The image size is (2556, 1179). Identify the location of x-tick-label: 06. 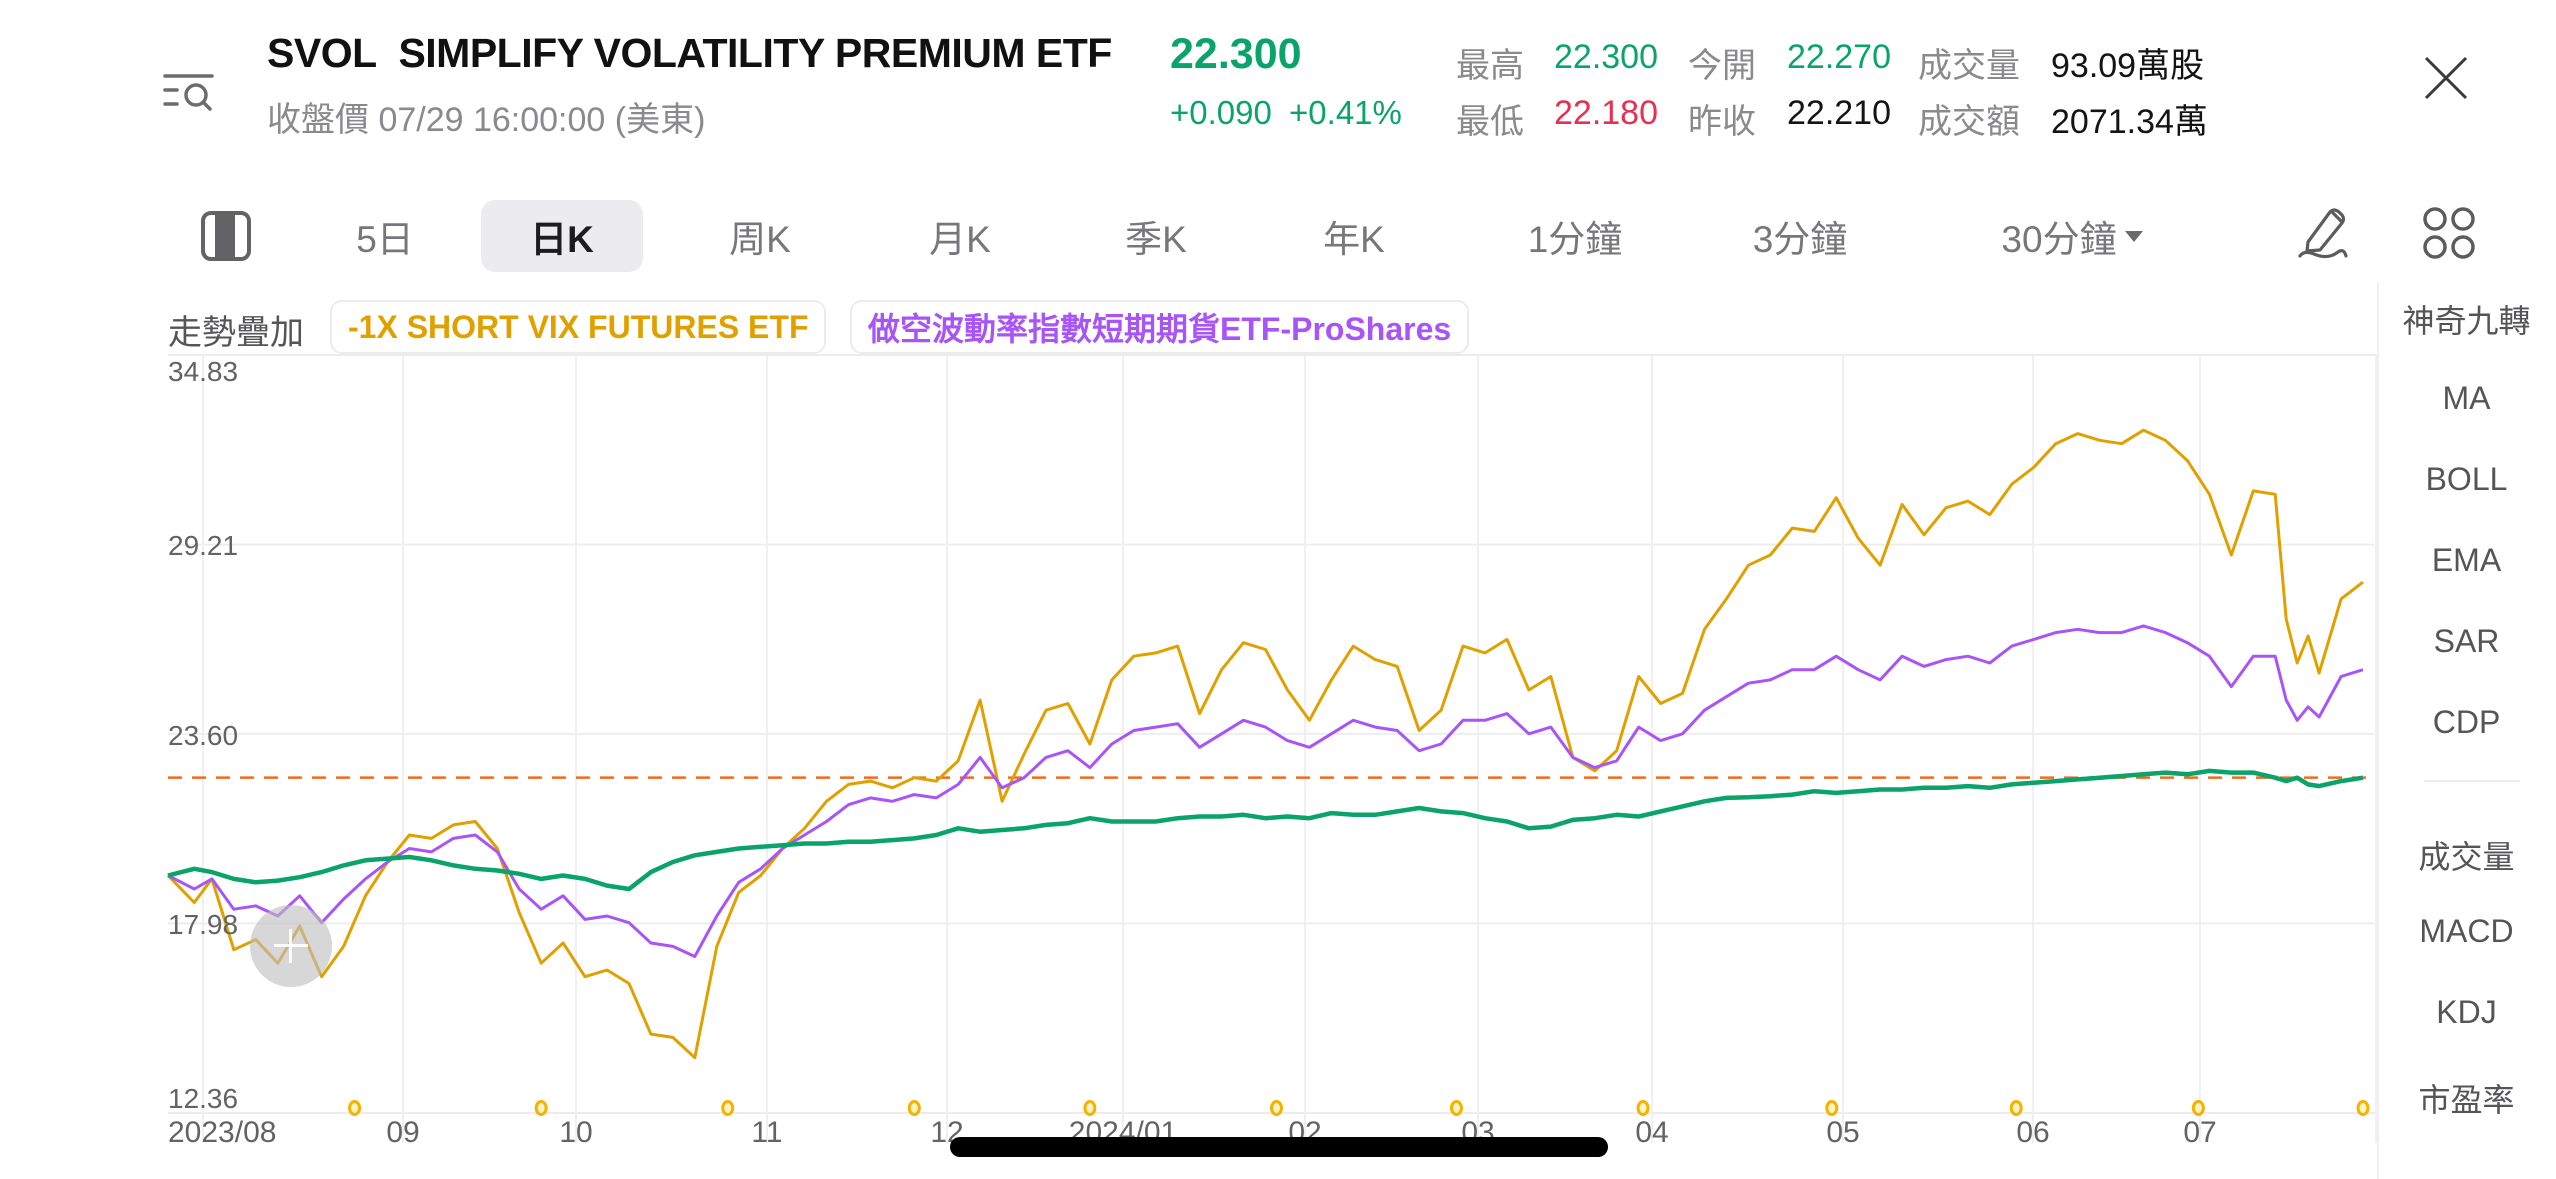
(2033, 1132).